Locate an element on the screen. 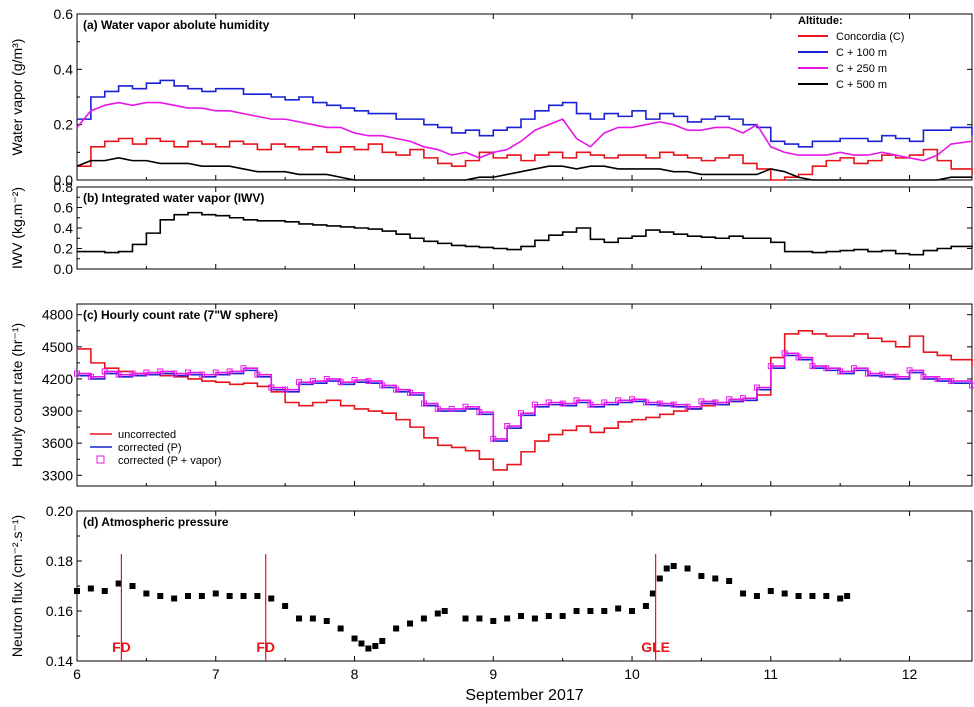  y-tick-label: 3900 is located at coordinates (57, 411).